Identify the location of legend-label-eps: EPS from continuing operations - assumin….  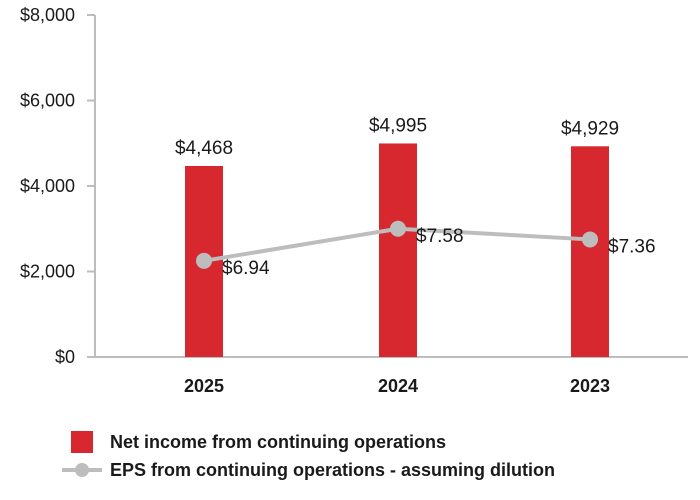
(333, 469).